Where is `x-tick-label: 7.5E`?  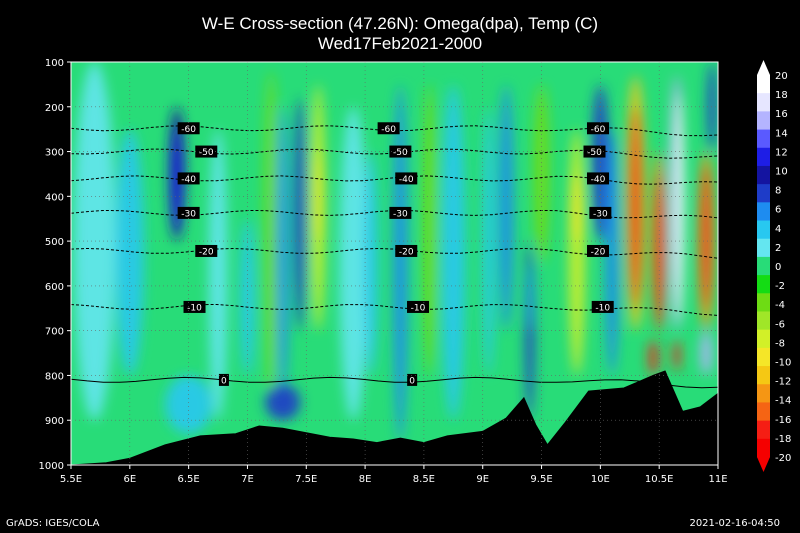 x-tick-label: 7.5E is located at coordinates (306, 479).